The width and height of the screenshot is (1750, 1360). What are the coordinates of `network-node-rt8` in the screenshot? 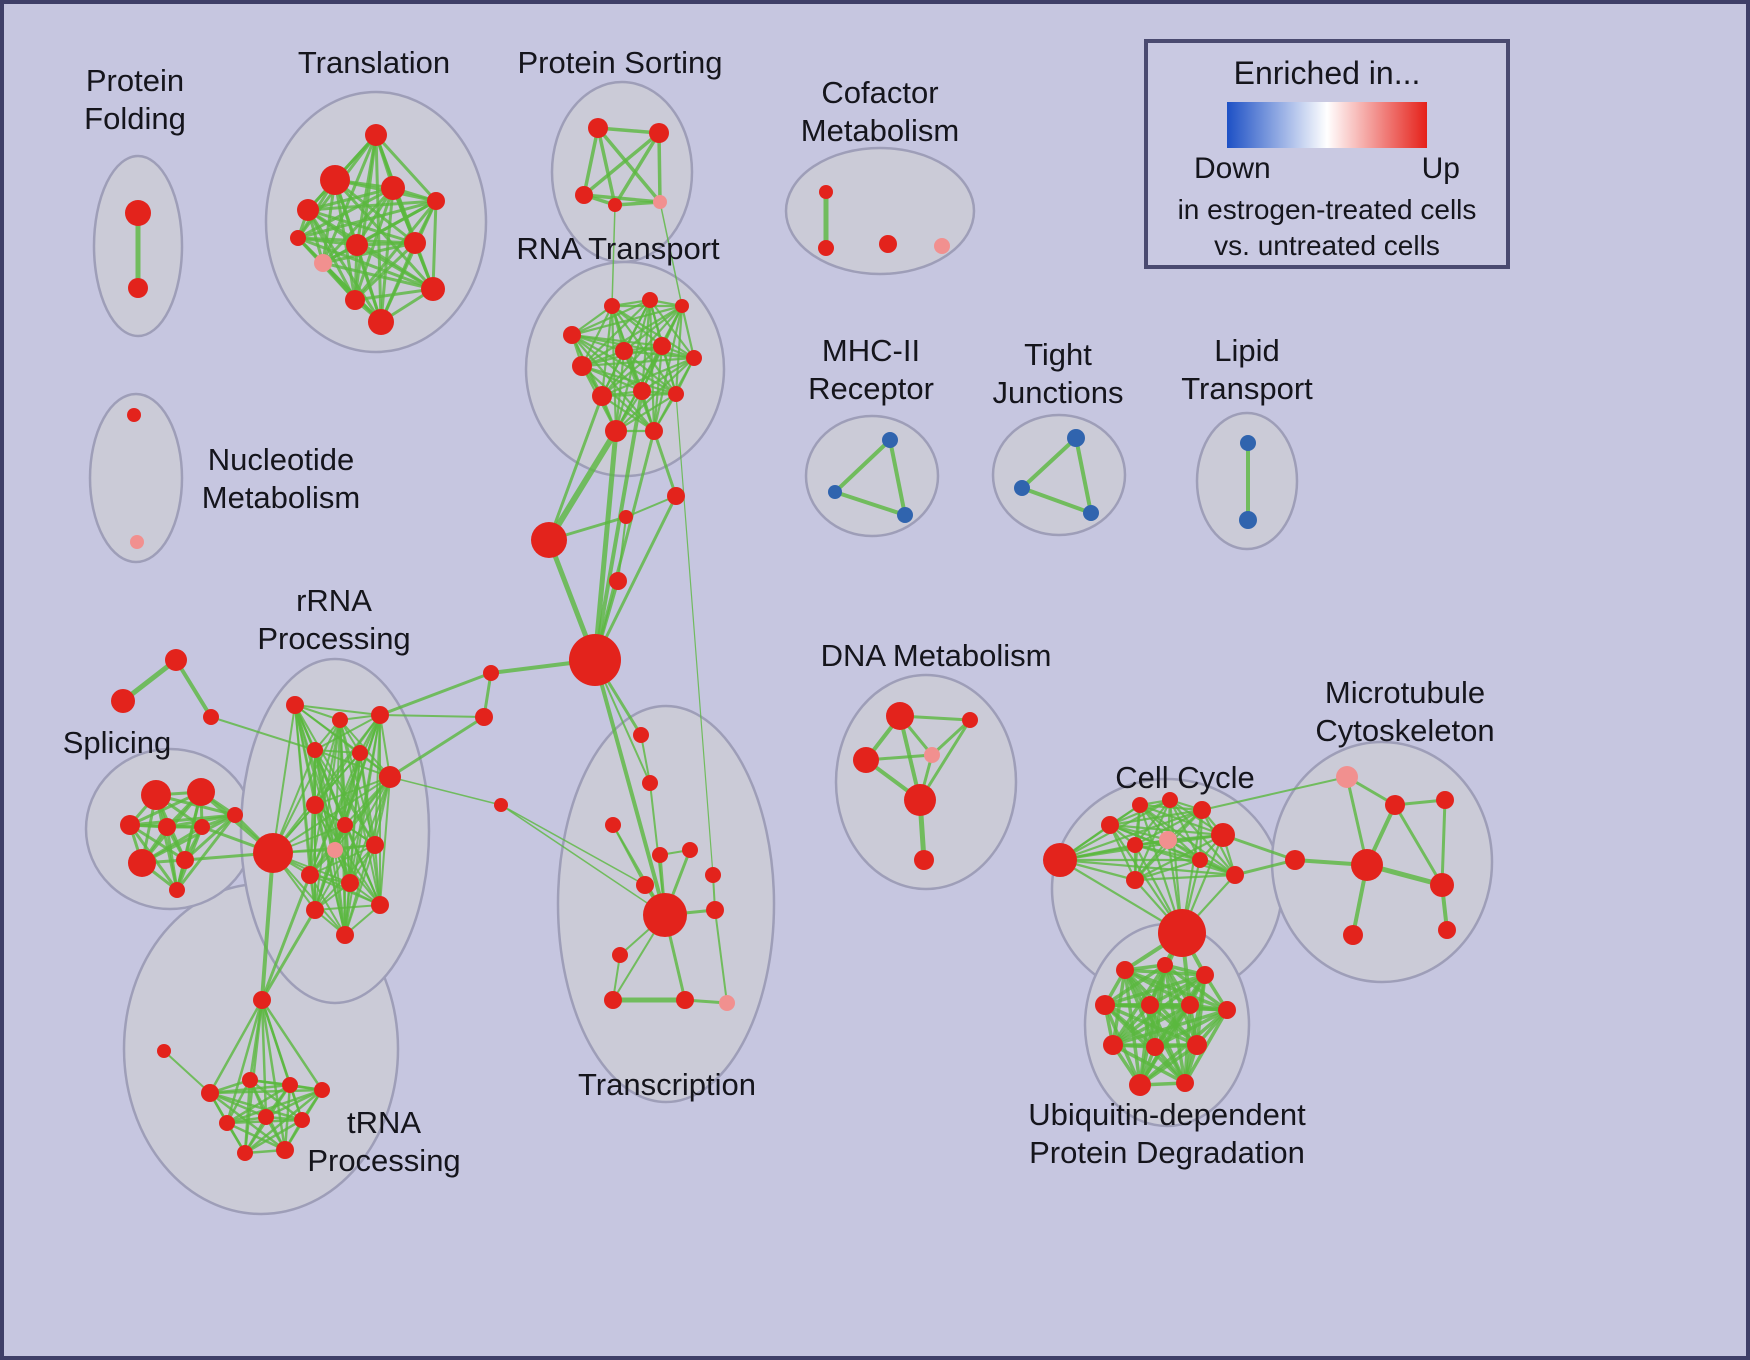 It's located at (694, 358).